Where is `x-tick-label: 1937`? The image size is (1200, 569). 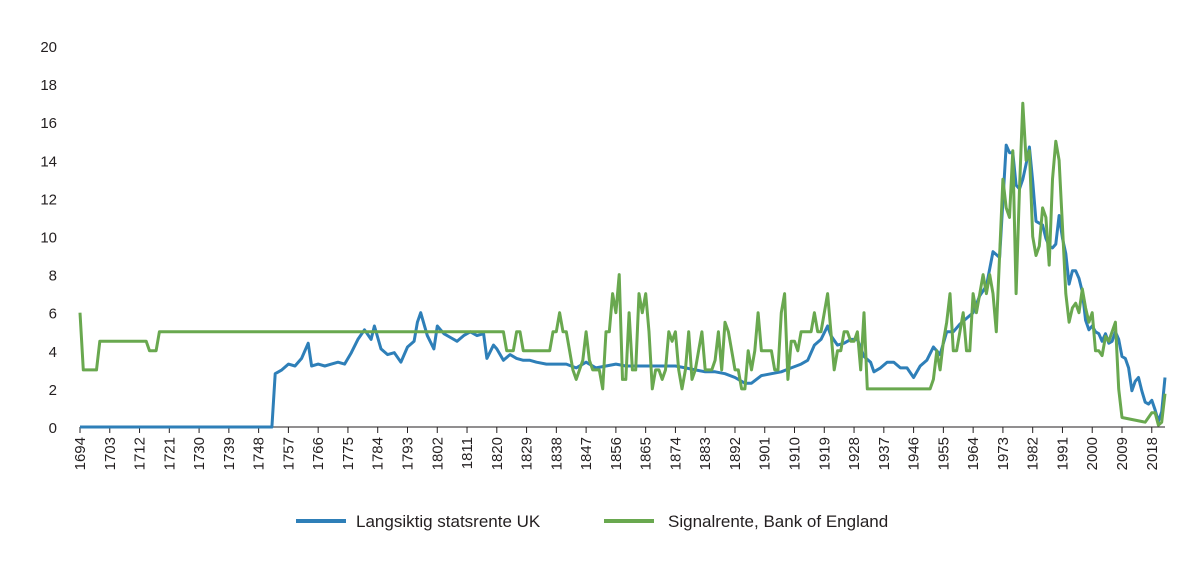 x-tick-label: 1937 is located at coordinates (884, 453).